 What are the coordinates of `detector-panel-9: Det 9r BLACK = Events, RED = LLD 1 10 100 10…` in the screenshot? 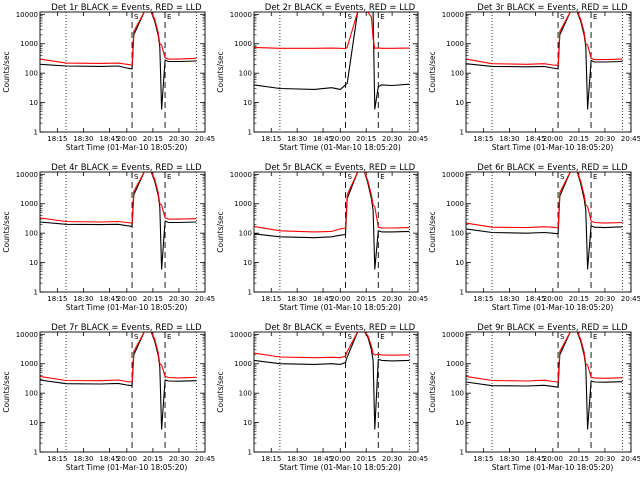 It's located at (534, 397).